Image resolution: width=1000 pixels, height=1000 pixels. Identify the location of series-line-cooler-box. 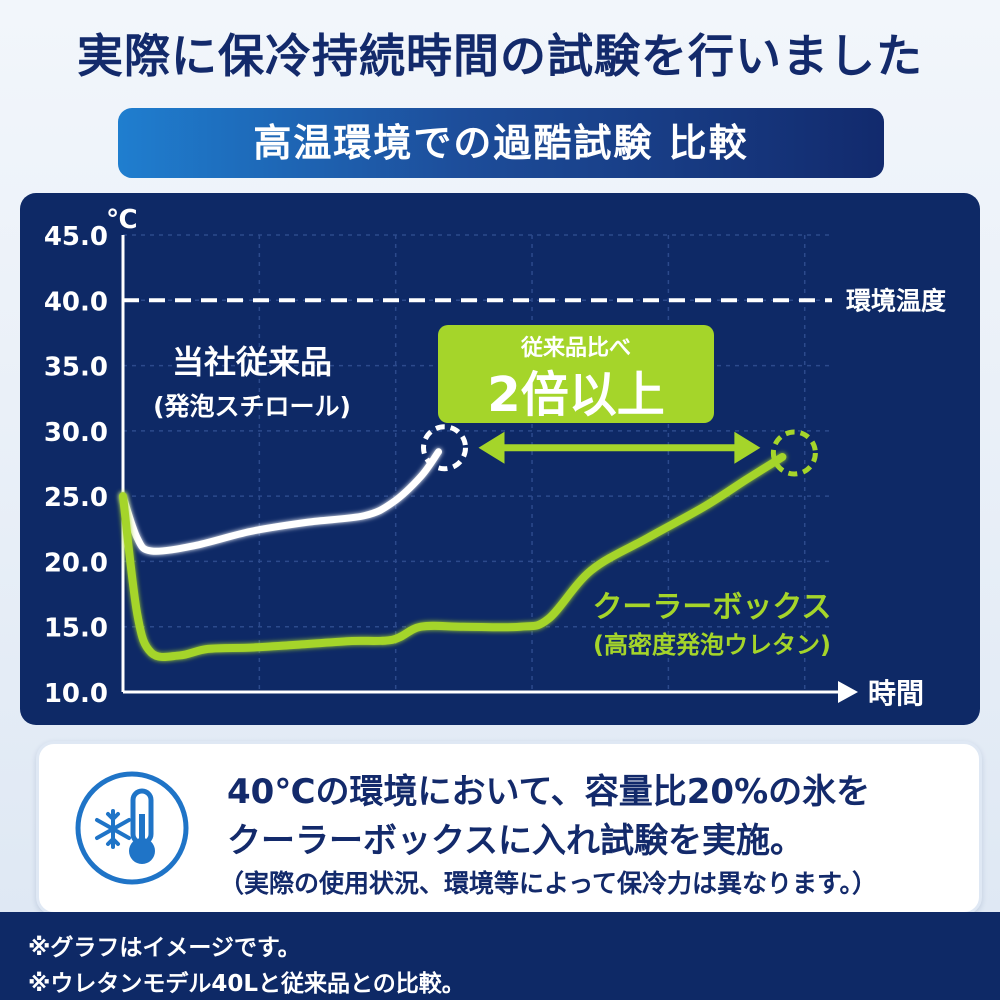
(453, 556).